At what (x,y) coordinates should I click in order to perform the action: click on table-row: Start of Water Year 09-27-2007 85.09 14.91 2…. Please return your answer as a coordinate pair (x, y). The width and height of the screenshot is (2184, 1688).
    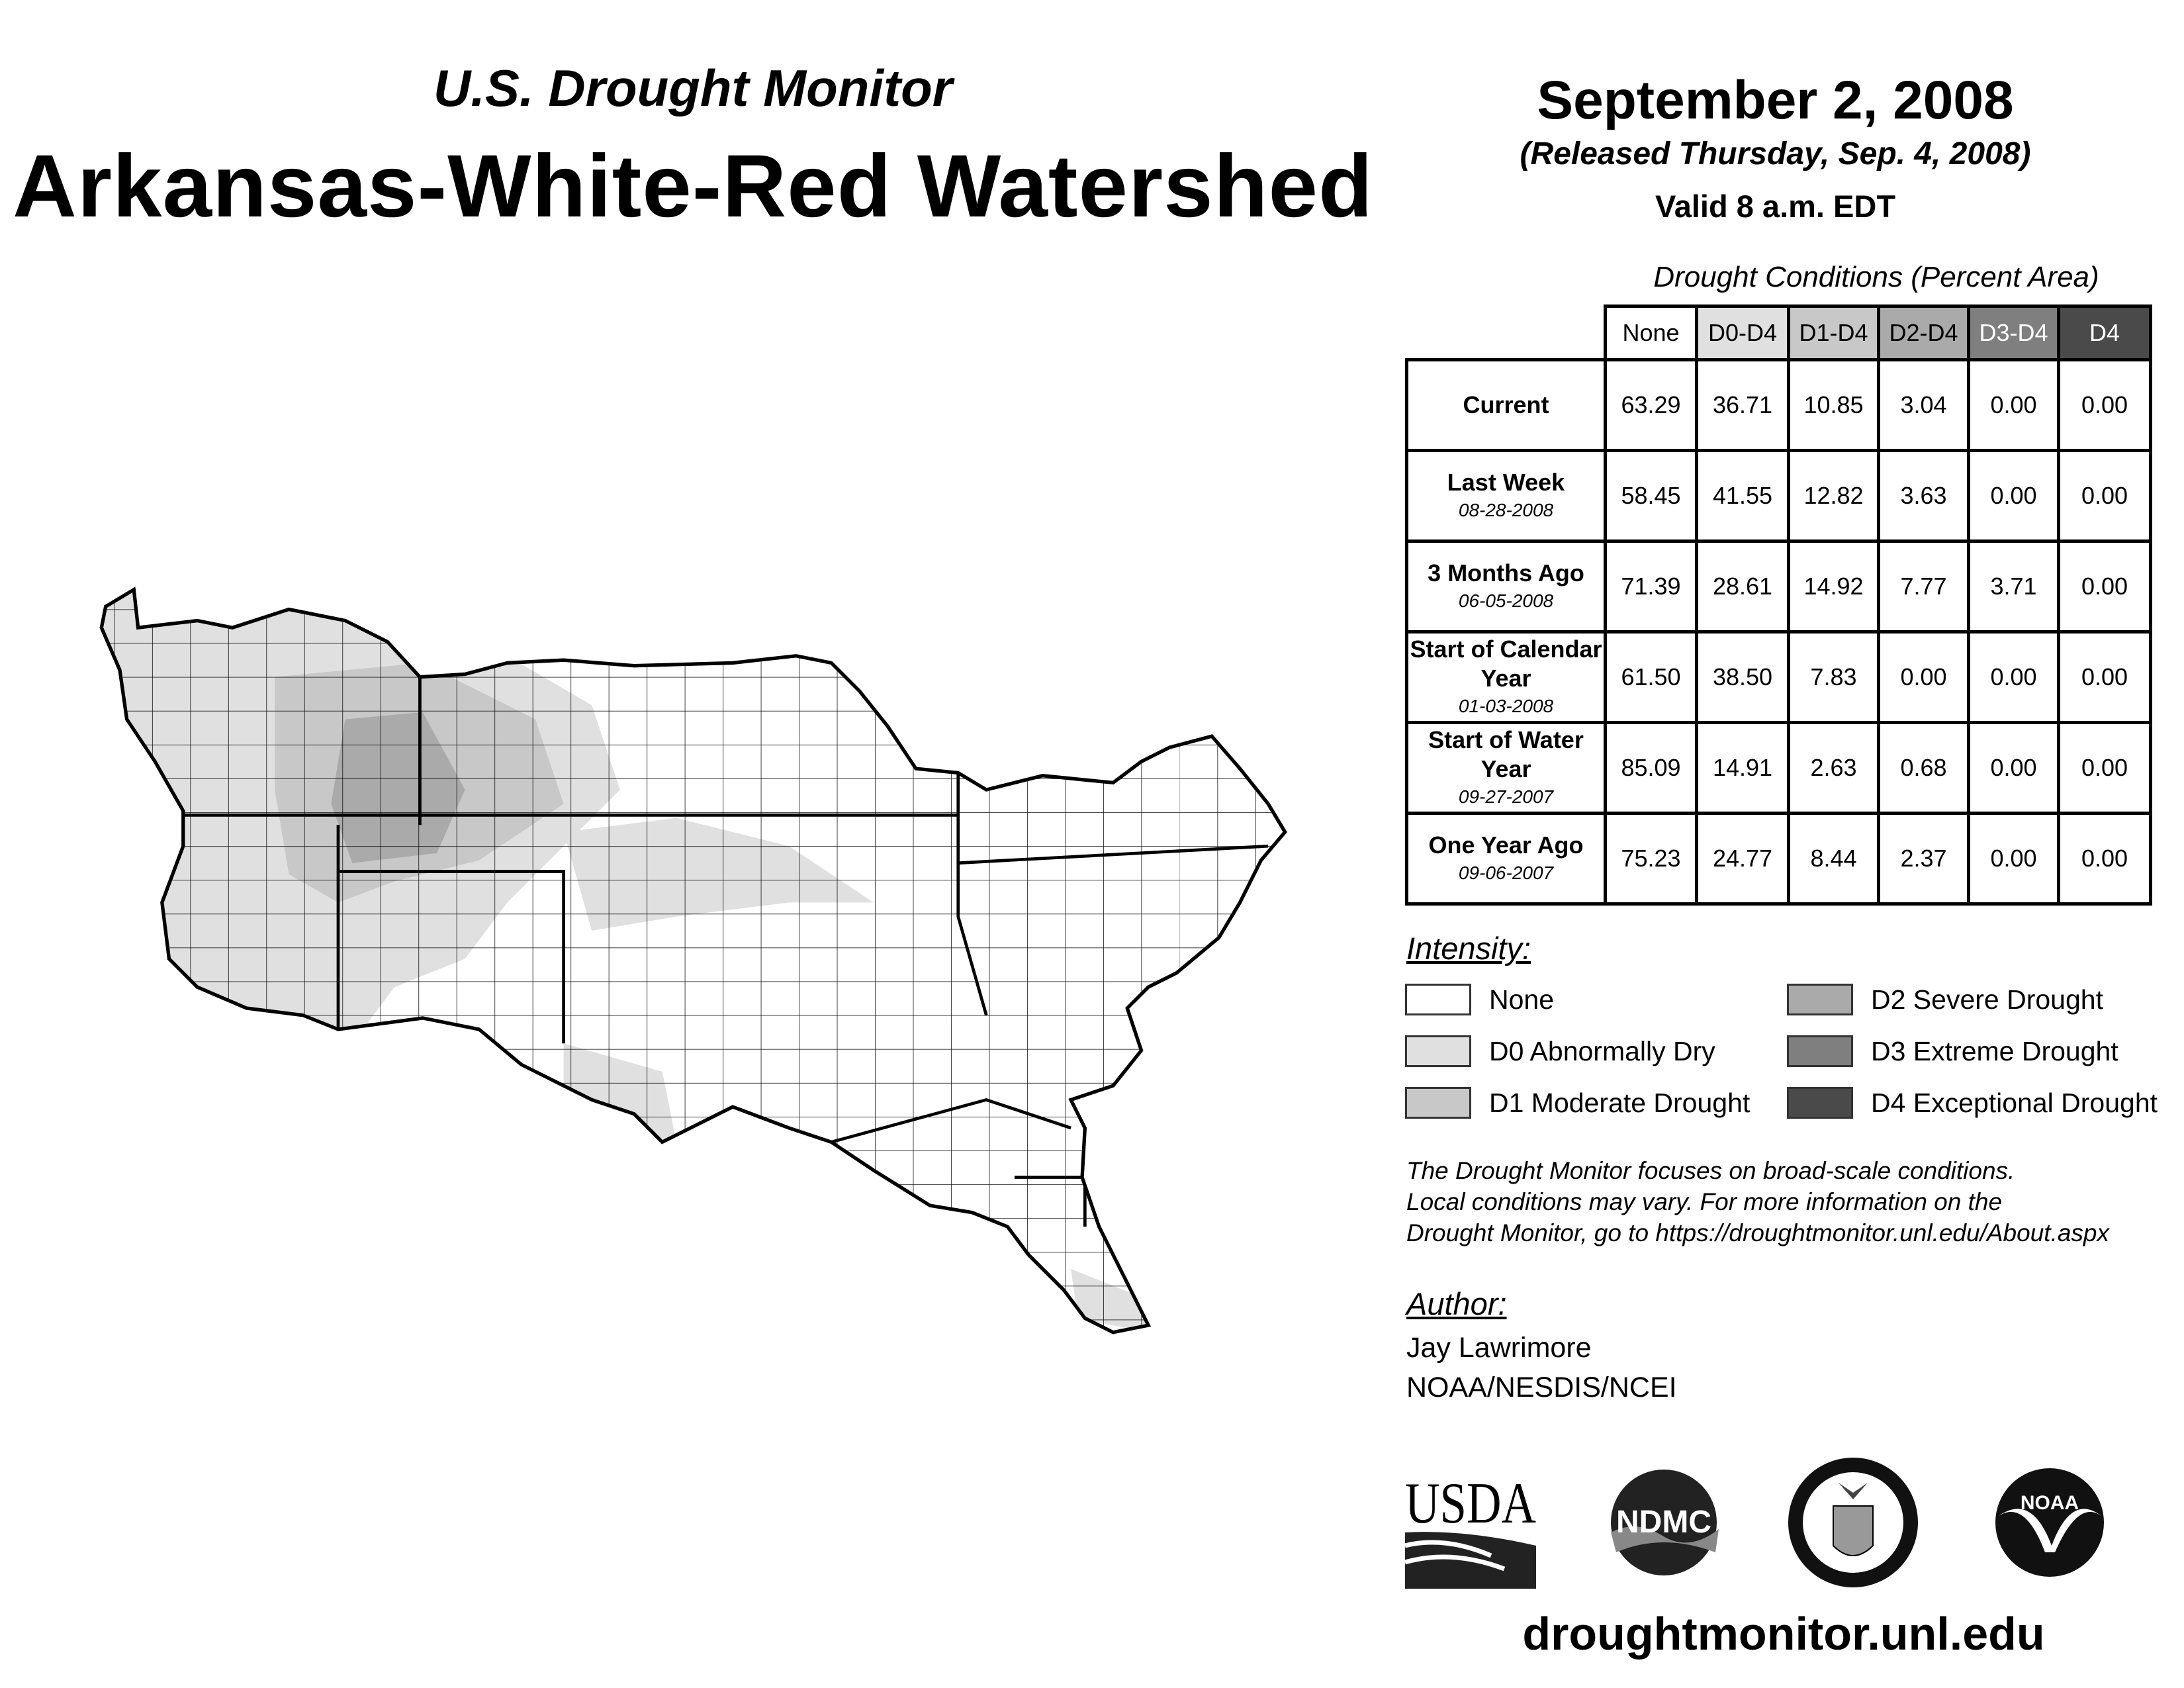
    Looking at the image, I should click on (1778, 768).